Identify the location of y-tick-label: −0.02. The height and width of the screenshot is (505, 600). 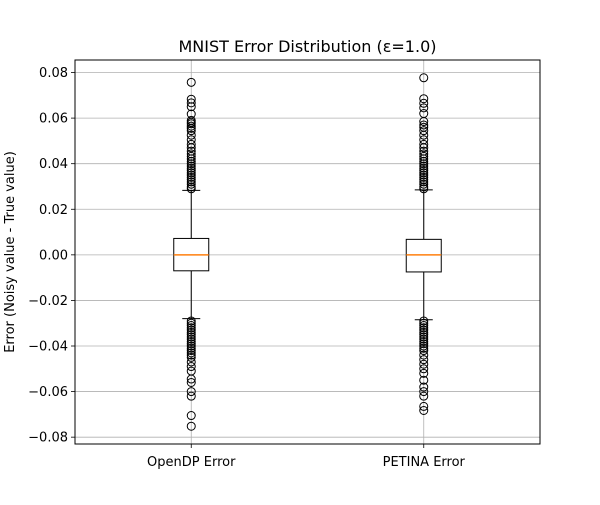
(48, 301).